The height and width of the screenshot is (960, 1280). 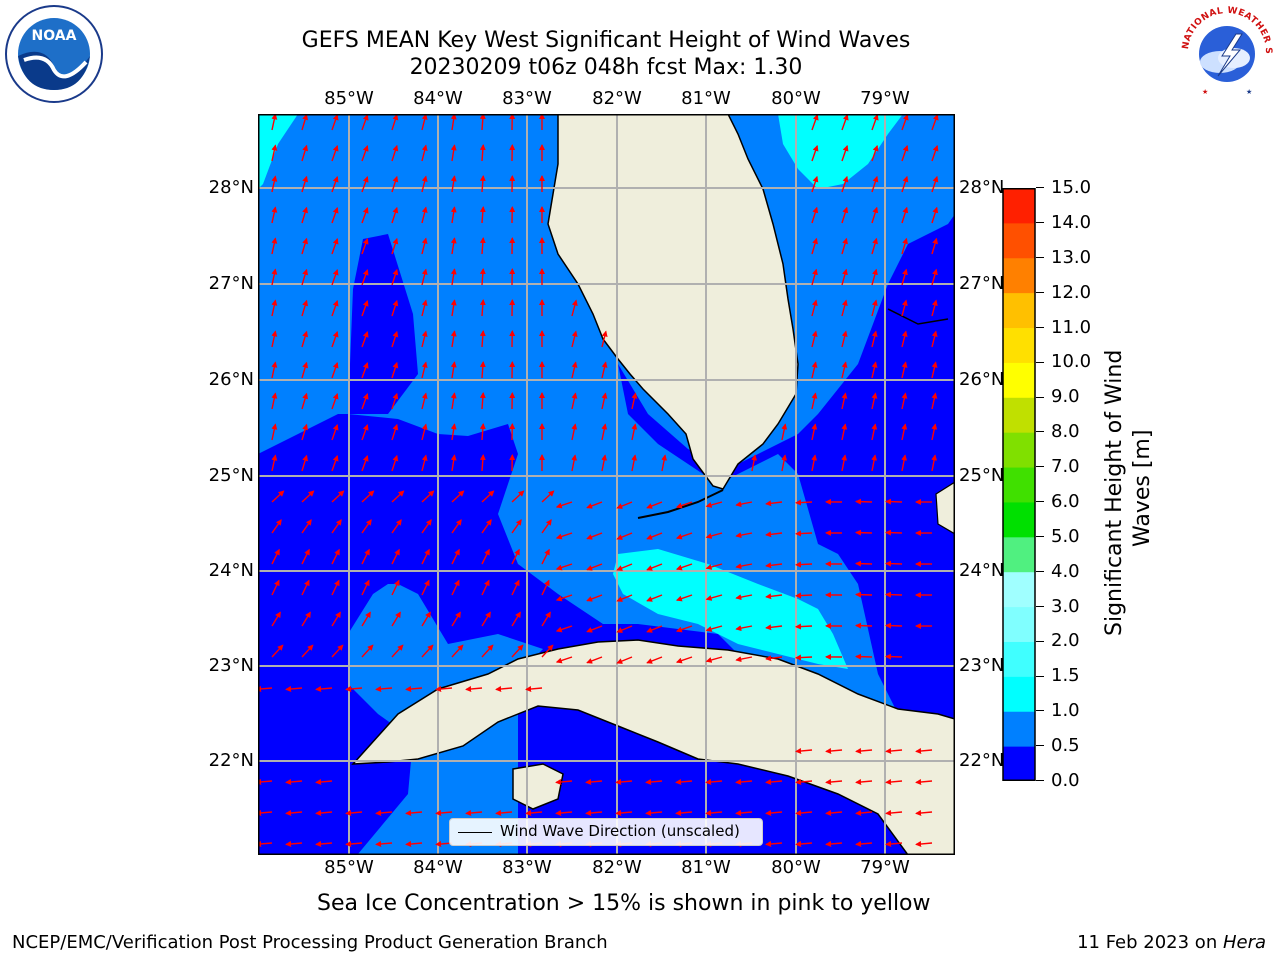 What do you see at coordinates (673, 302) in the screenshot?
I see `florida-land` at bounding box center [673, 302].